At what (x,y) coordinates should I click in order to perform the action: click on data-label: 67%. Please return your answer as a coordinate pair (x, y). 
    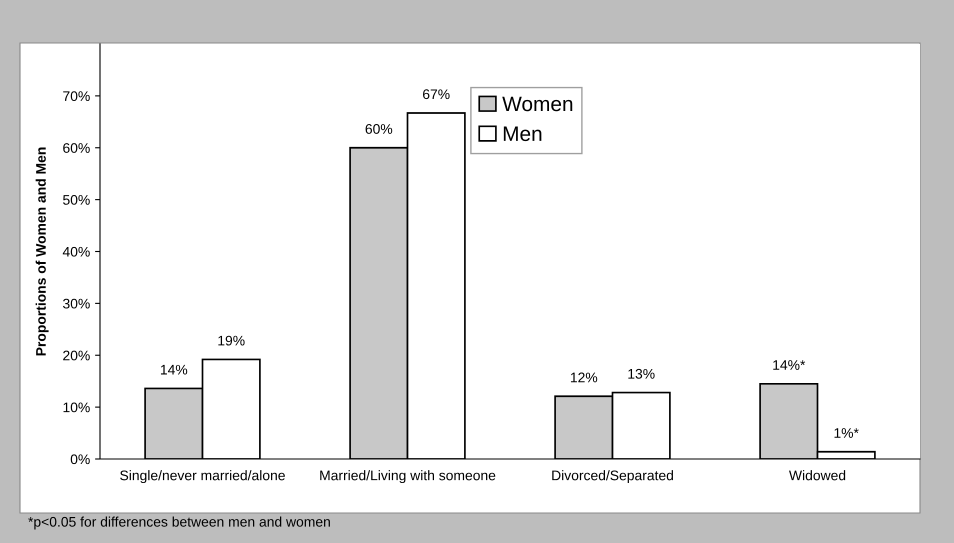
    Looking at the image, I should click on (436, 94).